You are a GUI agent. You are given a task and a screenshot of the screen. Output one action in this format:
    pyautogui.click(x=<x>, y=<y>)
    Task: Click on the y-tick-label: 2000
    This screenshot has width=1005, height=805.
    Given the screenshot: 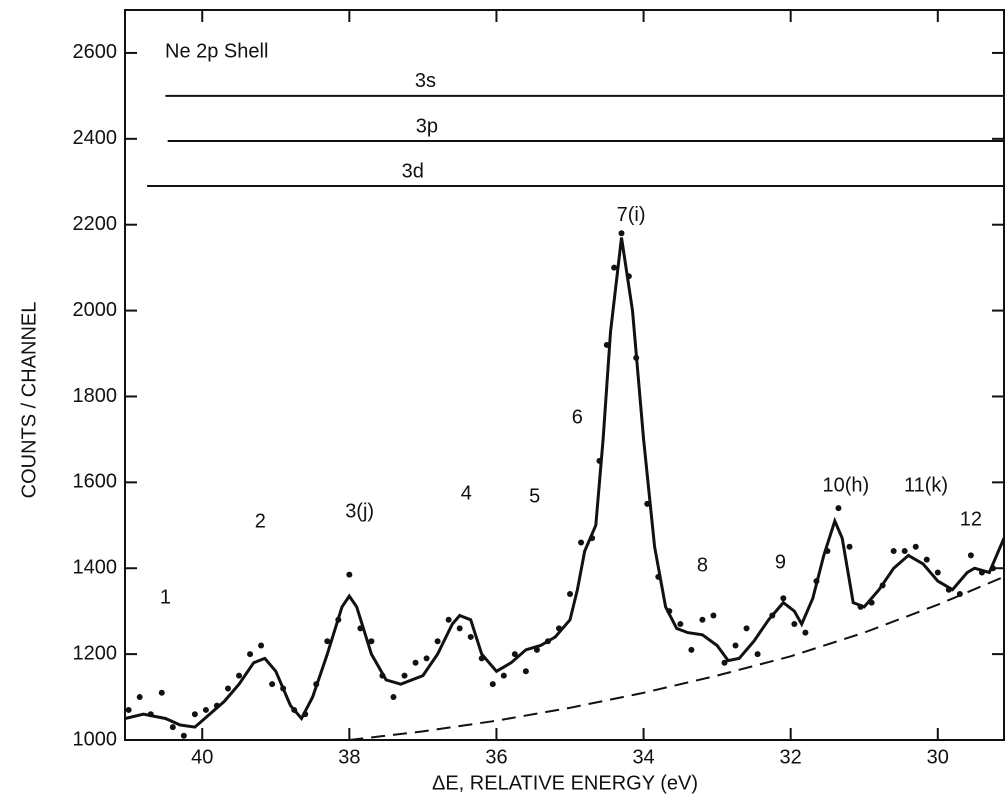 What is the action you would take?
    pyautogui.click(x=95, y=310)
    